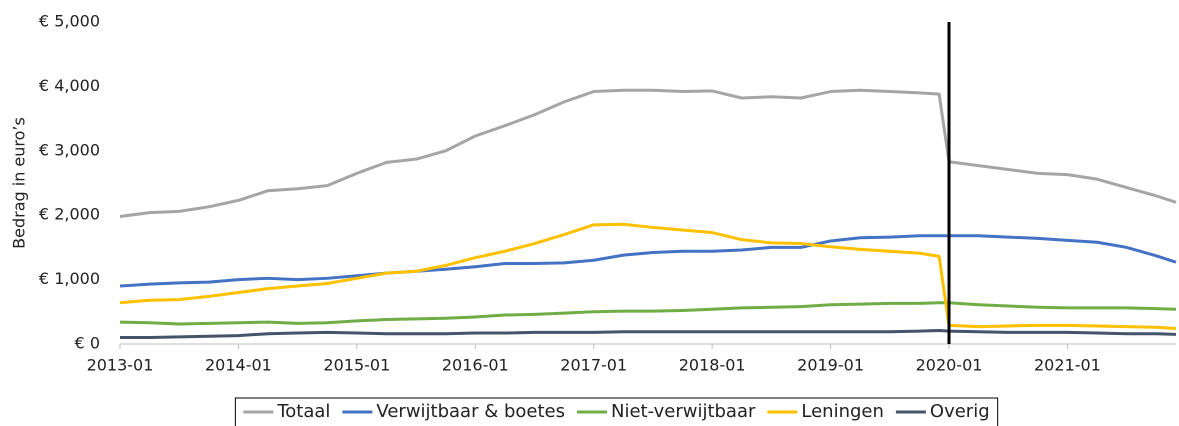 This screenshot has width=1179, height=426. I want to click on legend-label: Niet-verwijtbaar, so click(683, 411).